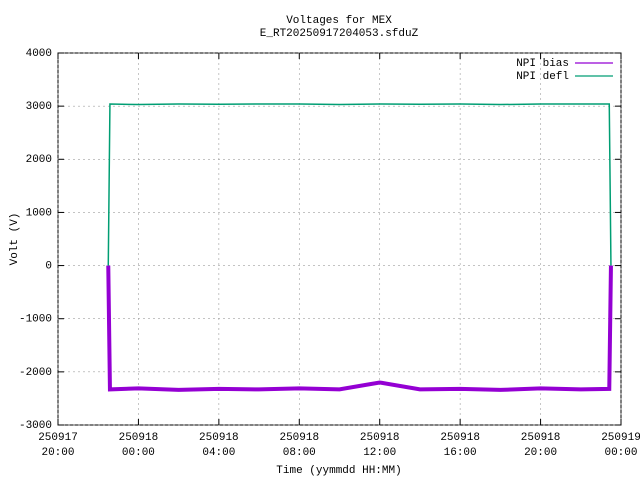  I want to click on y-tick-label: -1000, so click(35, 320).